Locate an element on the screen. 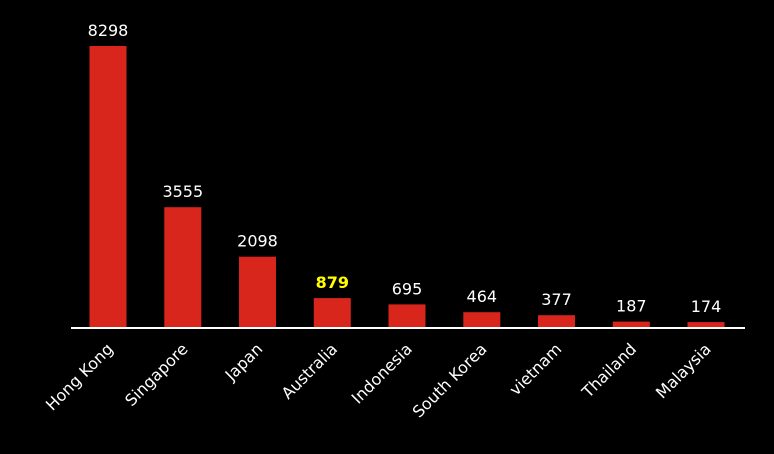 This screenshot has width=774, height=454. bar-australia is located at coordinates (332, 313).